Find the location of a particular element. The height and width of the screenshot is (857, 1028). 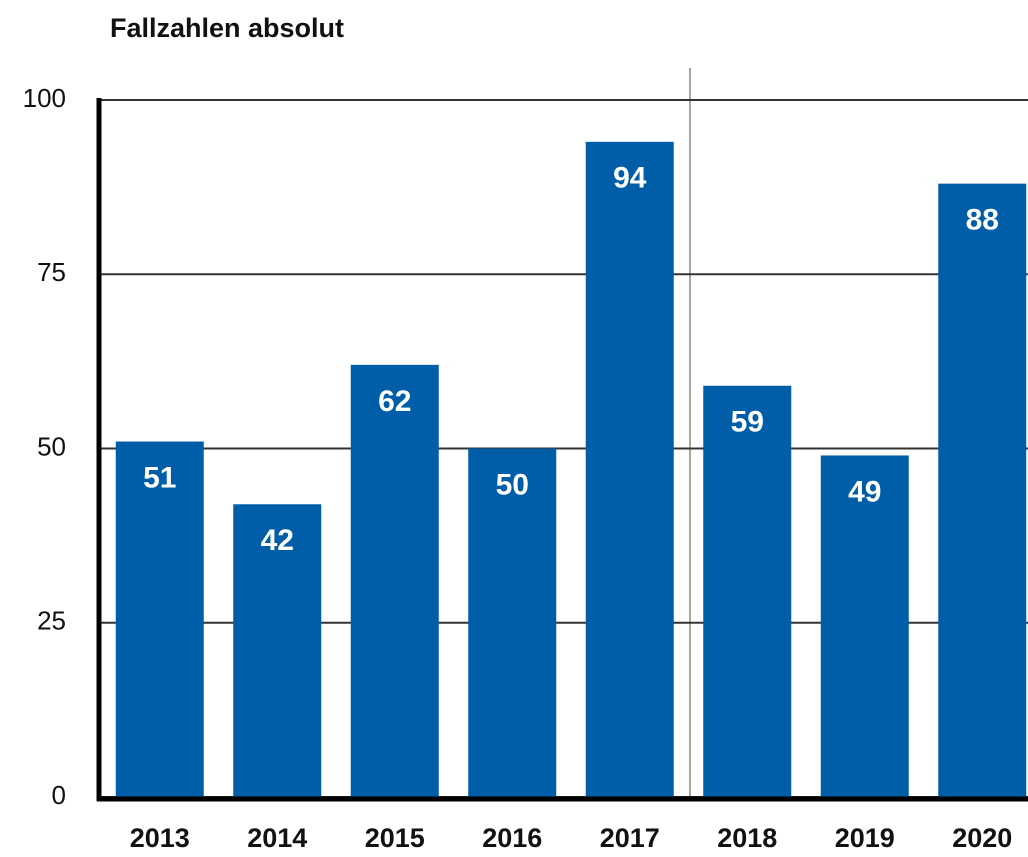

value-label: 59 is located at coordinates (747, 422).